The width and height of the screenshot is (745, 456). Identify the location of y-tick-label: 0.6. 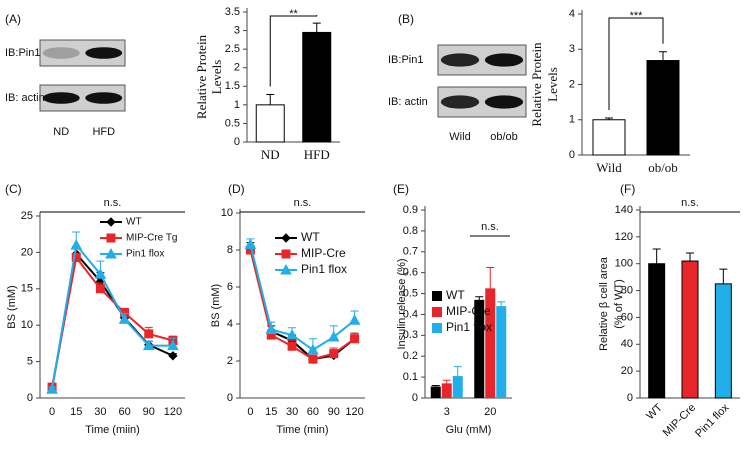
(410, 273).